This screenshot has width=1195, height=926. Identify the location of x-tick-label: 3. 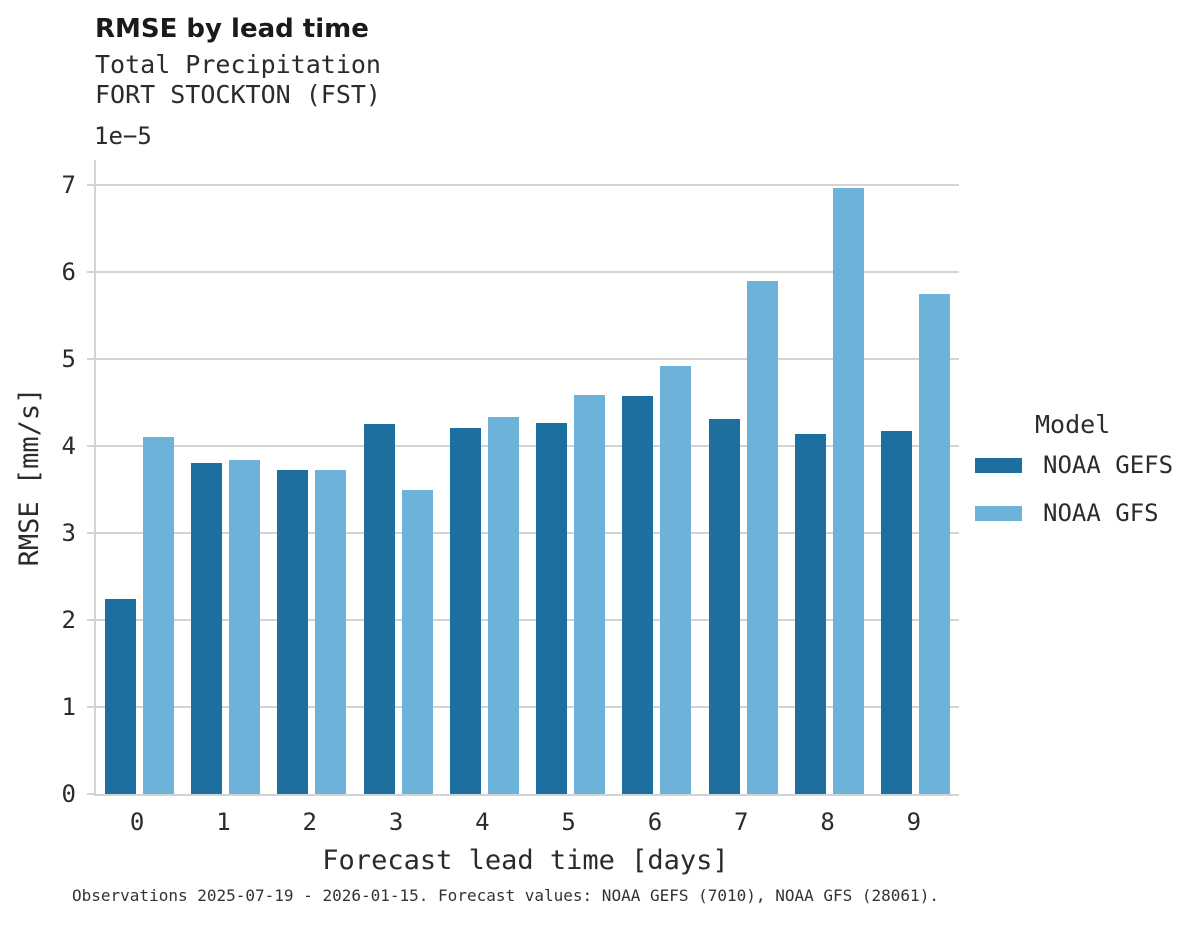
(396, 822).